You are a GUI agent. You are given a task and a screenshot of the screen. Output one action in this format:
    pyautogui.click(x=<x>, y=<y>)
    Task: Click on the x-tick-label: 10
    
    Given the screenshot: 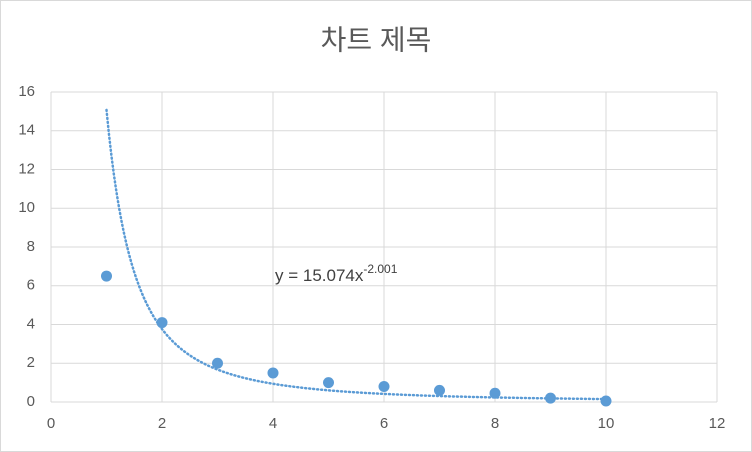 What is the action you would take?
    pyautogui.click(x=606, y=423)
    